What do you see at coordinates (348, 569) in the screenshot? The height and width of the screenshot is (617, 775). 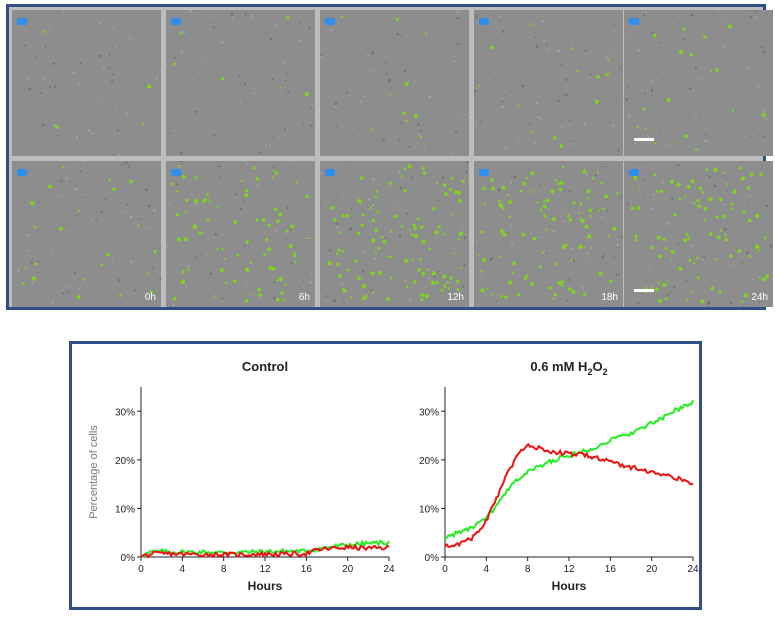 I see `x-tick-label: 20` at bounding box center [348, 569].